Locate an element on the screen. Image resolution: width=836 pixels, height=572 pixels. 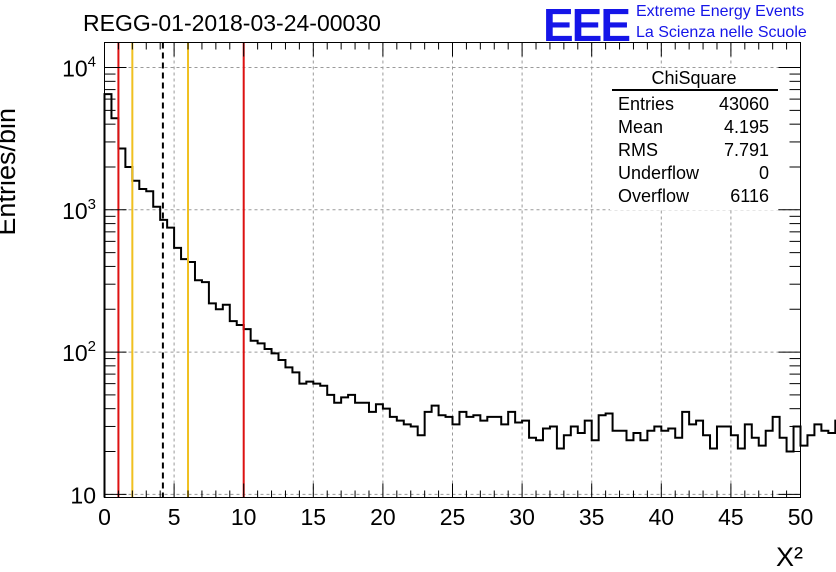
y-tick-labels: 10 10² 10³ 10⁴ is located at coordinates (79, 281).